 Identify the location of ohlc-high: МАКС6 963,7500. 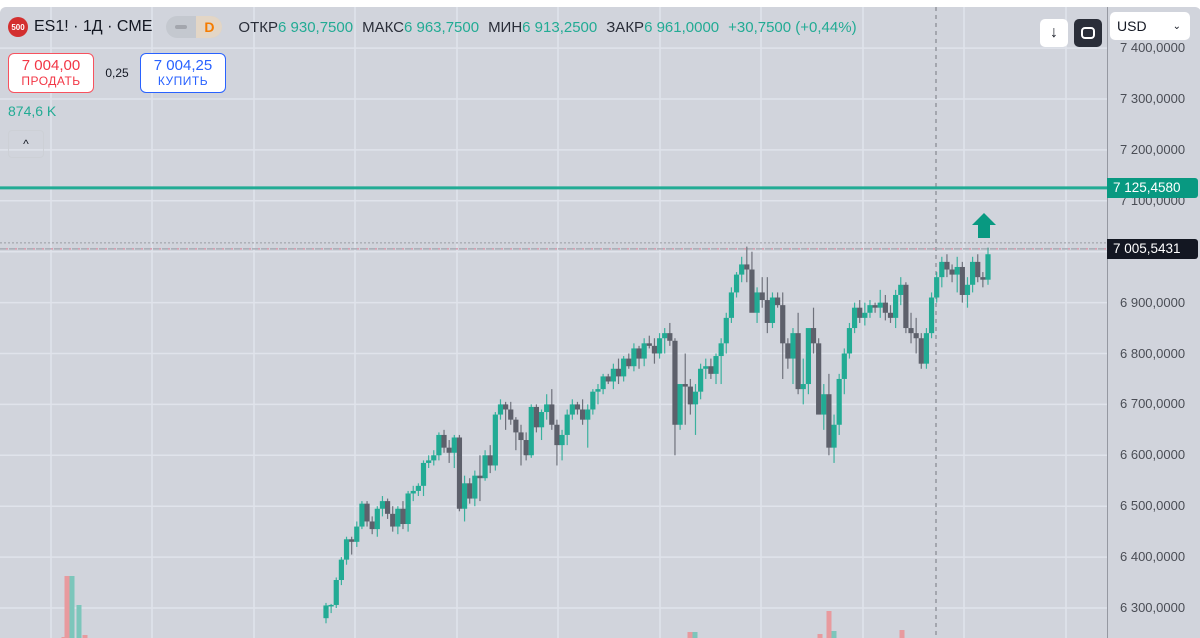
(421, 27).